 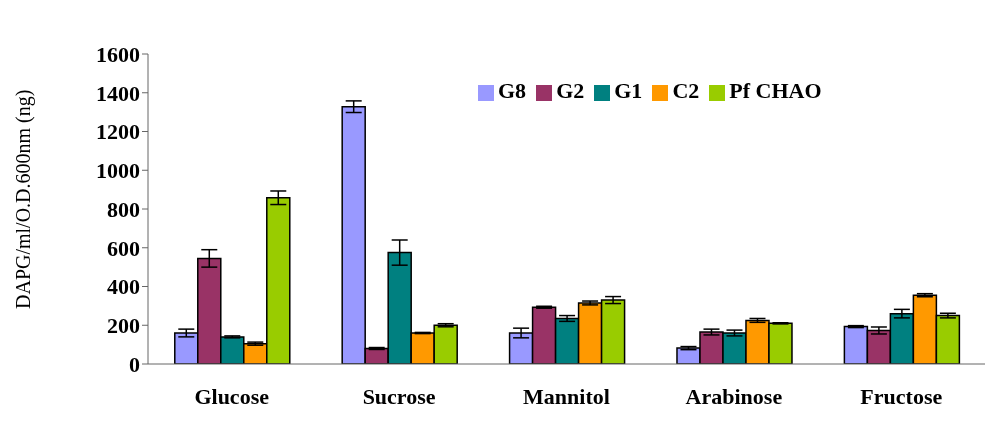 I want to click on y-tick-label: 600, so click(x=123, y=248).